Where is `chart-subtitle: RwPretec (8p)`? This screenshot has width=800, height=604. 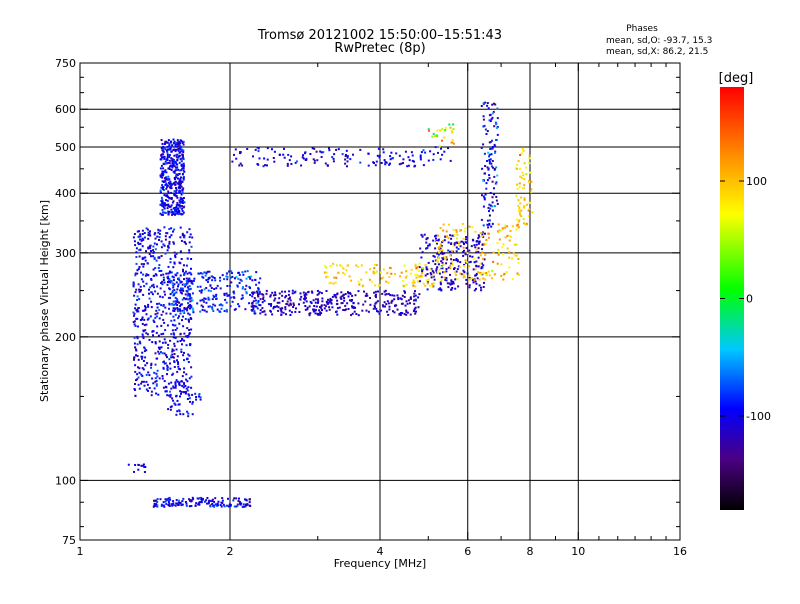
chart-subtitle: RwPretec (8p) is located at coordinates (379, 48).